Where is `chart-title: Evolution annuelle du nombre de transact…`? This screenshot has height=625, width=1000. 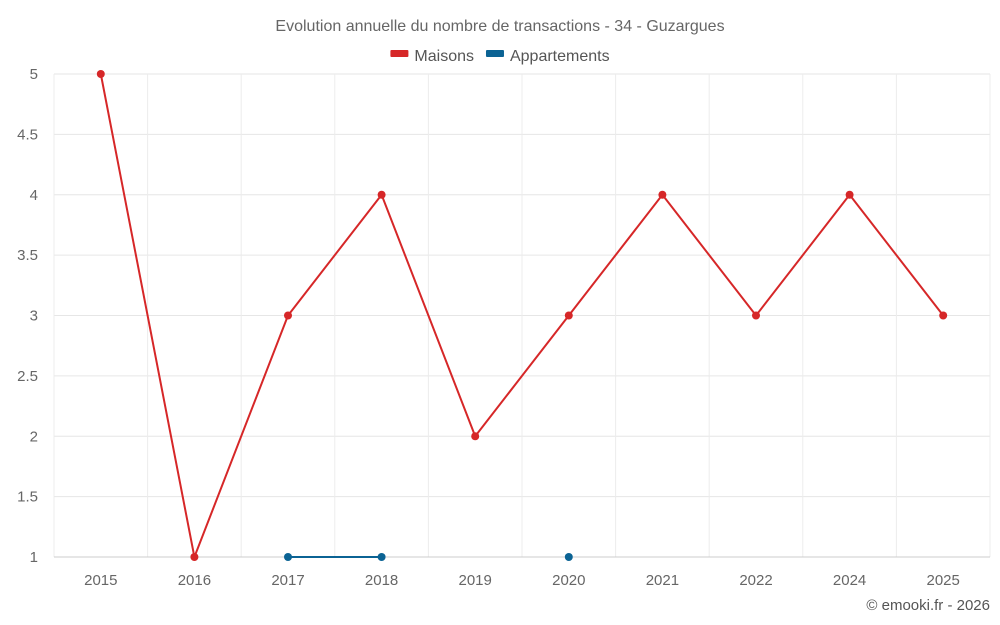 chart-title: Evolution annuelle du nombre de transact… is located at coordinates (499, 26).